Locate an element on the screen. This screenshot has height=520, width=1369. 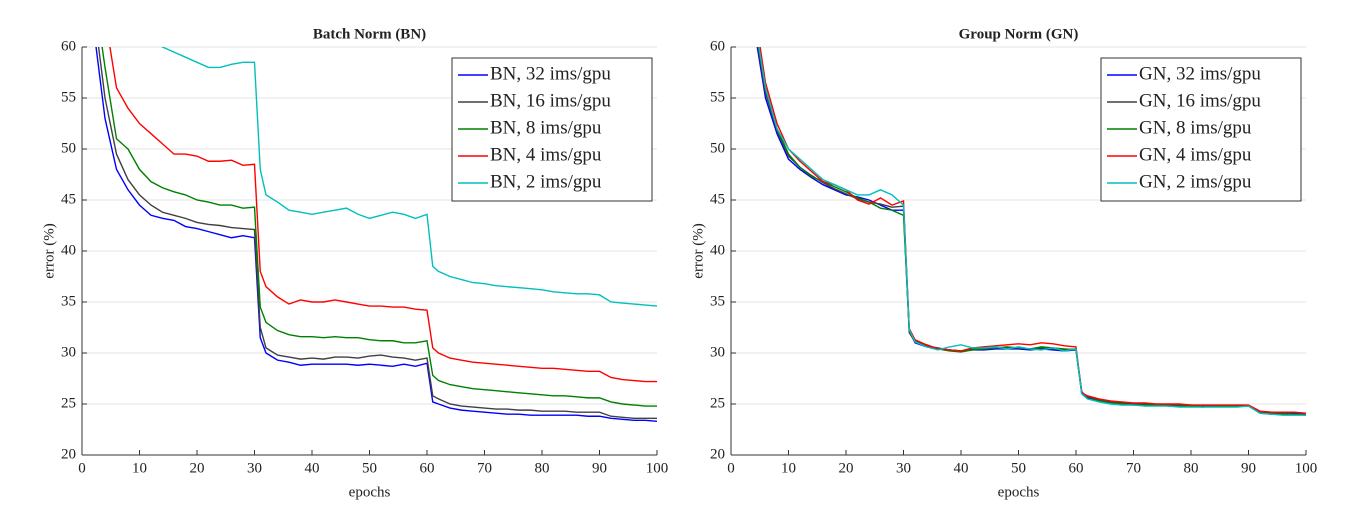
legend-label: GN, 8 ims/gpu is located at coordinates (1195, 127).